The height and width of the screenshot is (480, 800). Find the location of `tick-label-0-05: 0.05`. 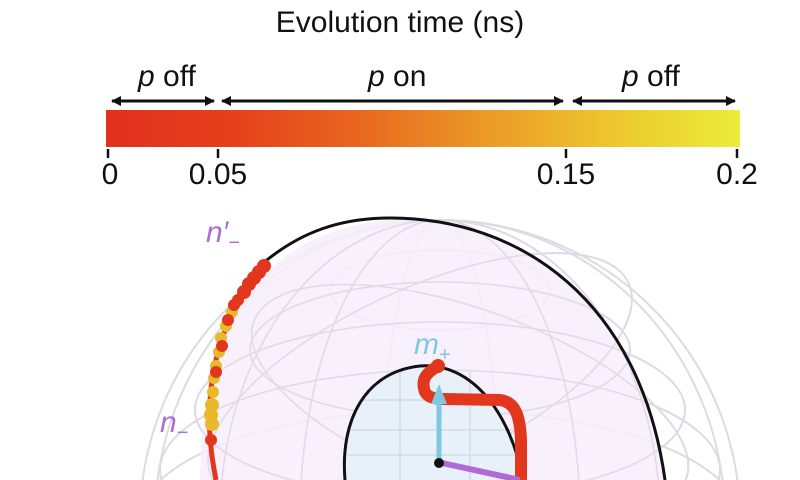

tick-label-0-05: 0.05 is located at coordinates (218, 174).